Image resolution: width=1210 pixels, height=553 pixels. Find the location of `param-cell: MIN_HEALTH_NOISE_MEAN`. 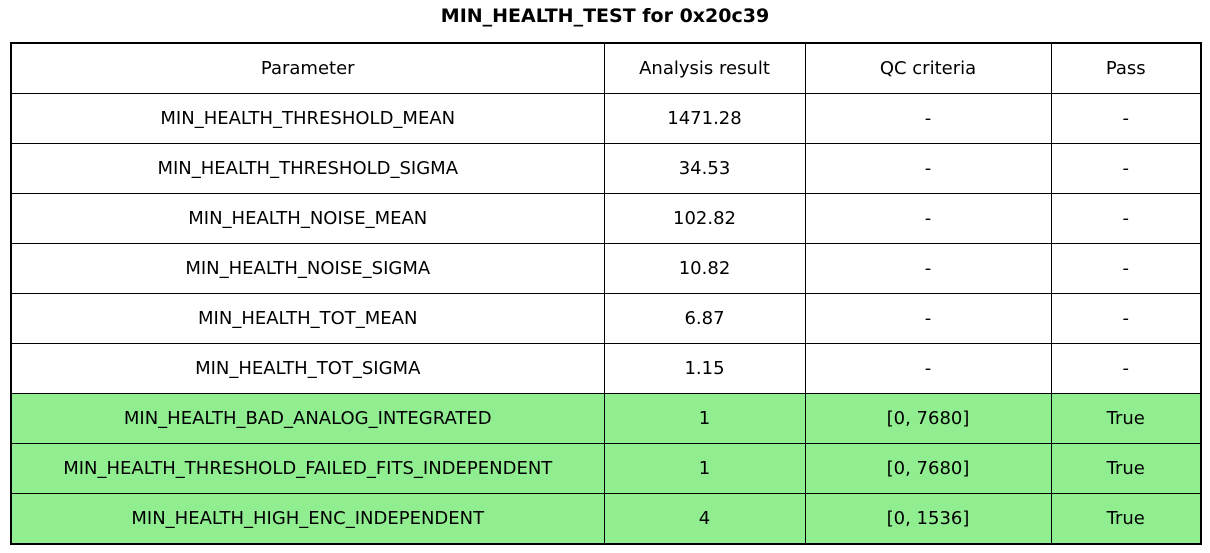

param-cell: MIN_HEALTH_NOISE_MEAN is located at coordinates (307, 218).